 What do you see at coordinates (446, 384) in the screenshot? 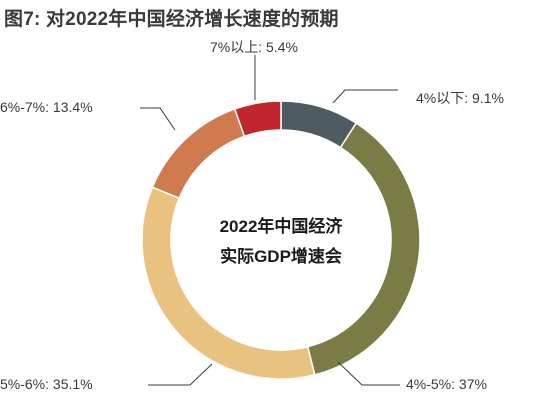
I see `slice-label-4%-5%: 4%-5%: 37%` at bounding box center [446, 384].